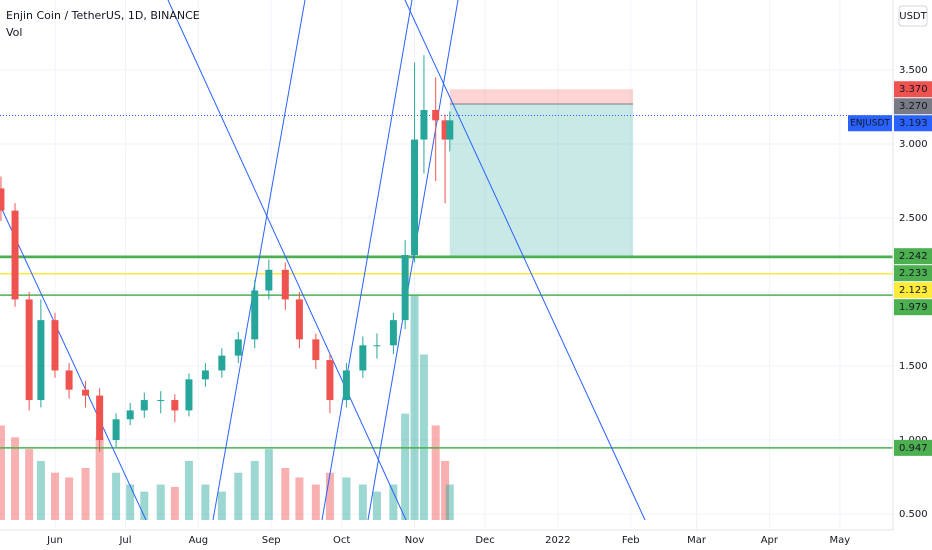 Image resolution: width=932 pixels, height=550 pixels. What do you see at coordinates (271, 540) in the screenshot?
I see `x-tick-label: Sep` at bounding box center [271, 540].